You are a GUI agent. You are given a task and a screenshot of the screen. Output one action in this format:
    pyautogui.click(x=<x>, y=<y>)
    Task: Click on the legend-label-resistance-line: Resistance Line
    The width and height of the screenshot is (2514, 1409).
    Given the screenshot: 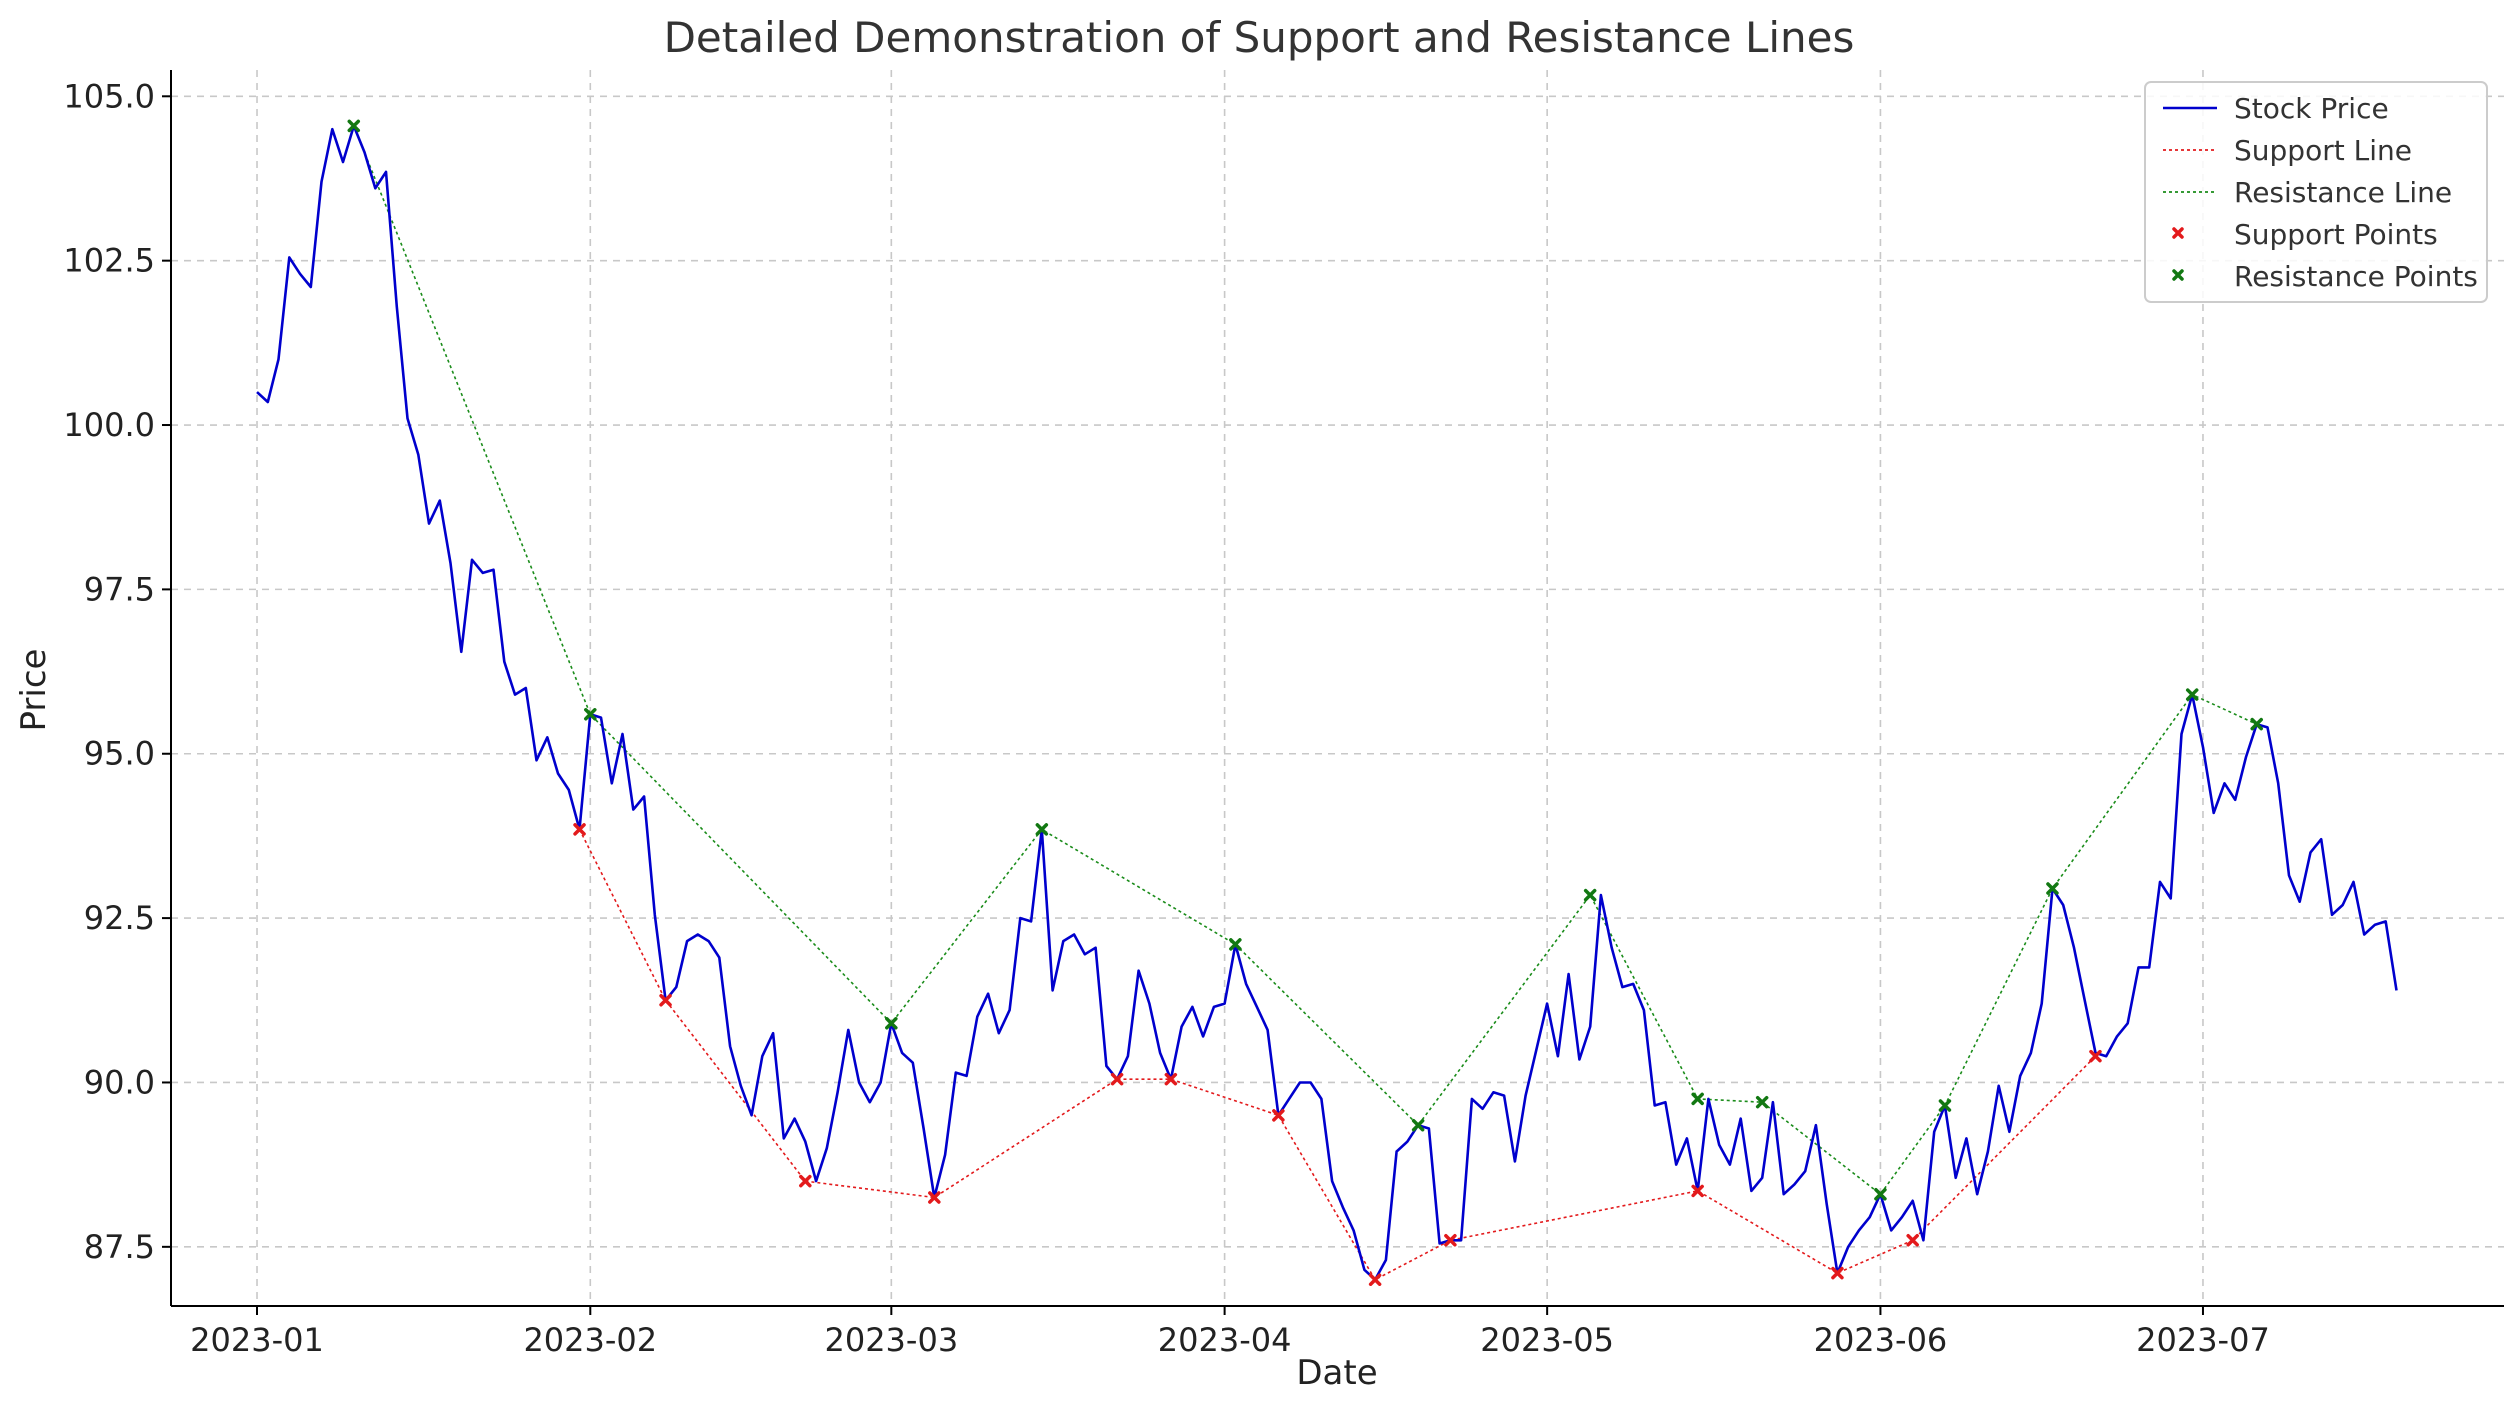 What is the action you would take?
    pyautogui.click(x=2343, y=192)
    